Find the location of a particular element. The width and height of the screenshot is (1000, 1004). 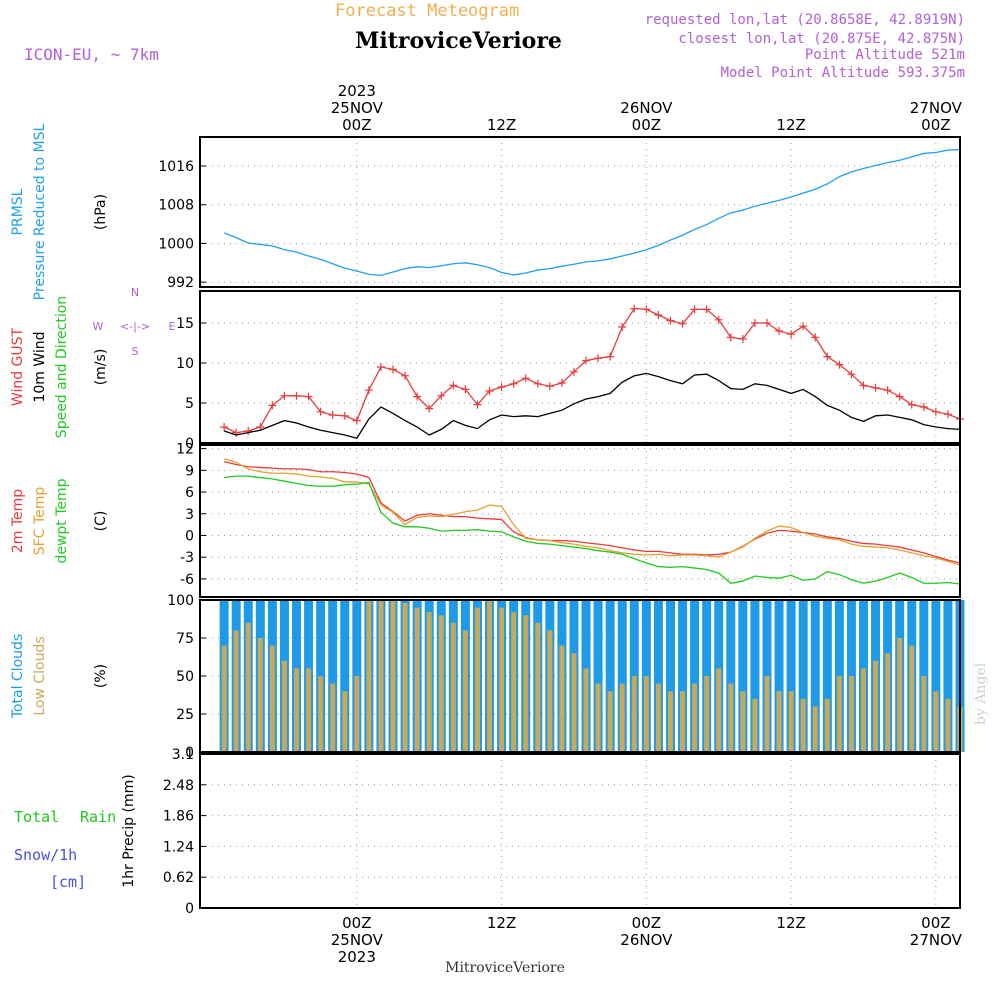

series-line-sfc-temp is located at coordinates (592, 512).